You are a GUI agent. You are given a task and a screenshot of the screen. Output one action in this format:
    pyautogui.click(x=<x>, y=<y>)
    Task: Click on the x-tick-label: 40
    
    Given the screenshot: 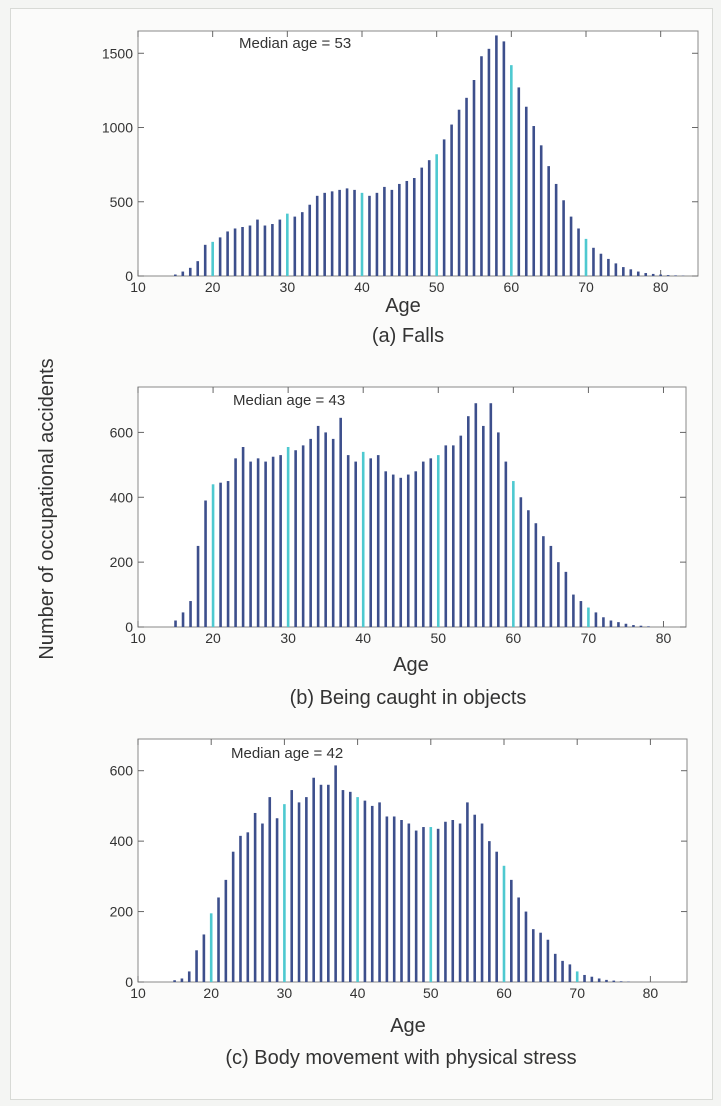 What is the action you would take?
    pyautogui.click(x=362, y=287)
    